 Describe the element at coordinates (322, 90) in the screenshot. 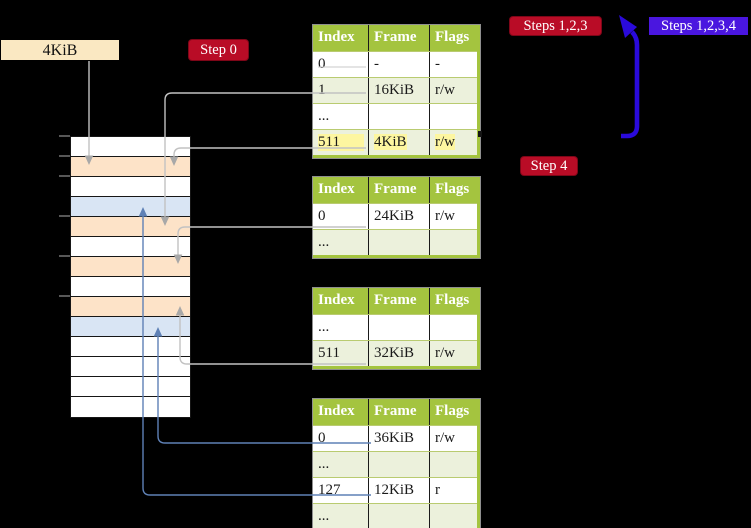

I see `cell-text: 1` at that location.